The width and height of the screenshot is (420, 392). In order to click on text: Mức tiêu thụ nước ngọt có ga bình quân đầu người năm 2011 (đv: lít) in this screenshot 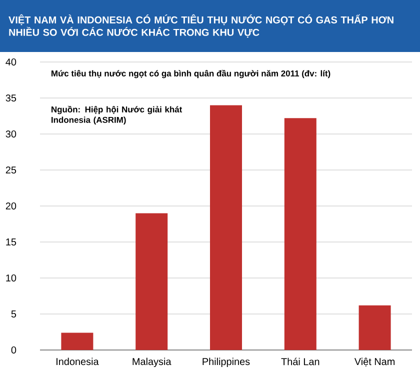, I will do `click(191, 74)`.